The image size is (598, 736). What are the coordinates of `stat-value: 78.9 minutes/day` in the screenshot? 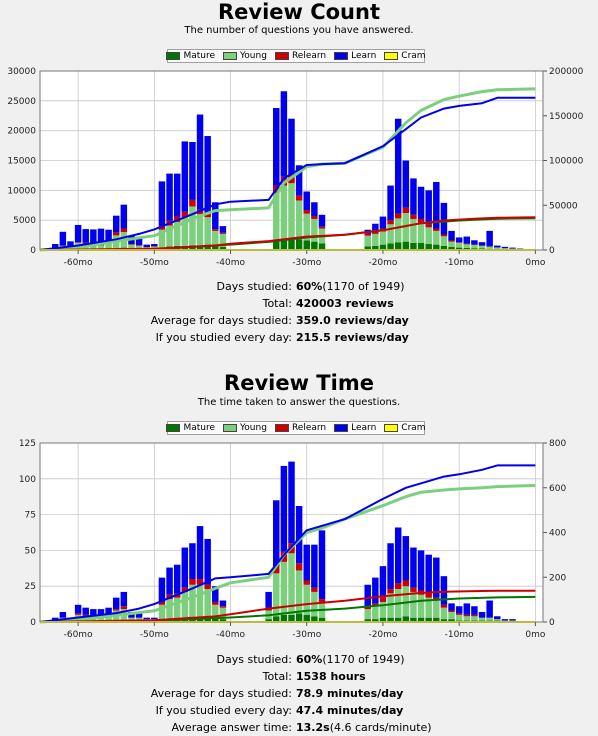 It's located at (349, 693).